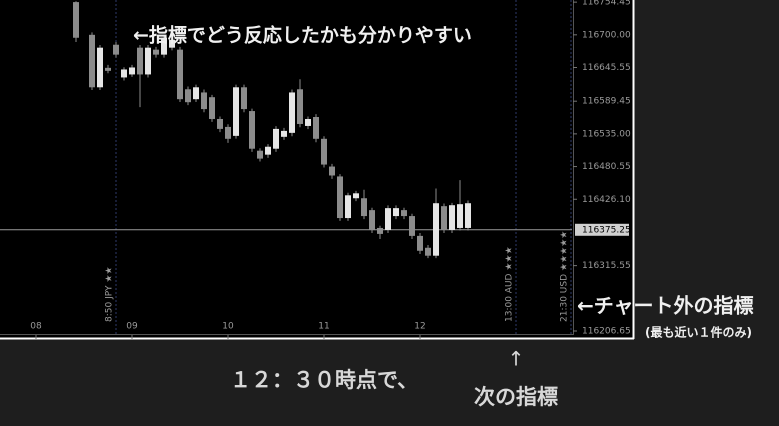 This screenshot has width=779, height=426. What do you see at coordinates (606, 4) in the screenshot?
I see `y-tick-label: 116754.45` at bounding box center [606, 4].